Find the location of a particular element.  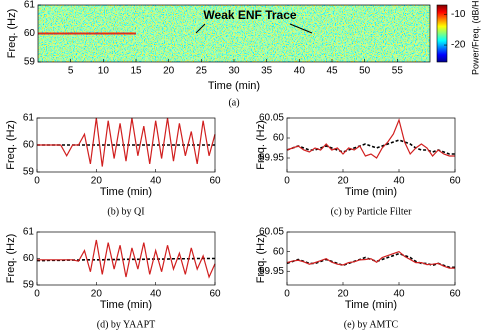

caption: (a) is located at coordinates (233, 102).